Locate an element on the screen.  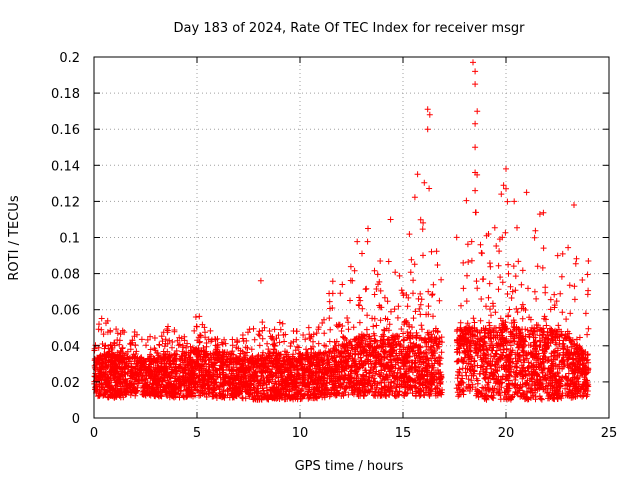
x-axis-label: GPS time / hours is located at coordinates (349, 466).